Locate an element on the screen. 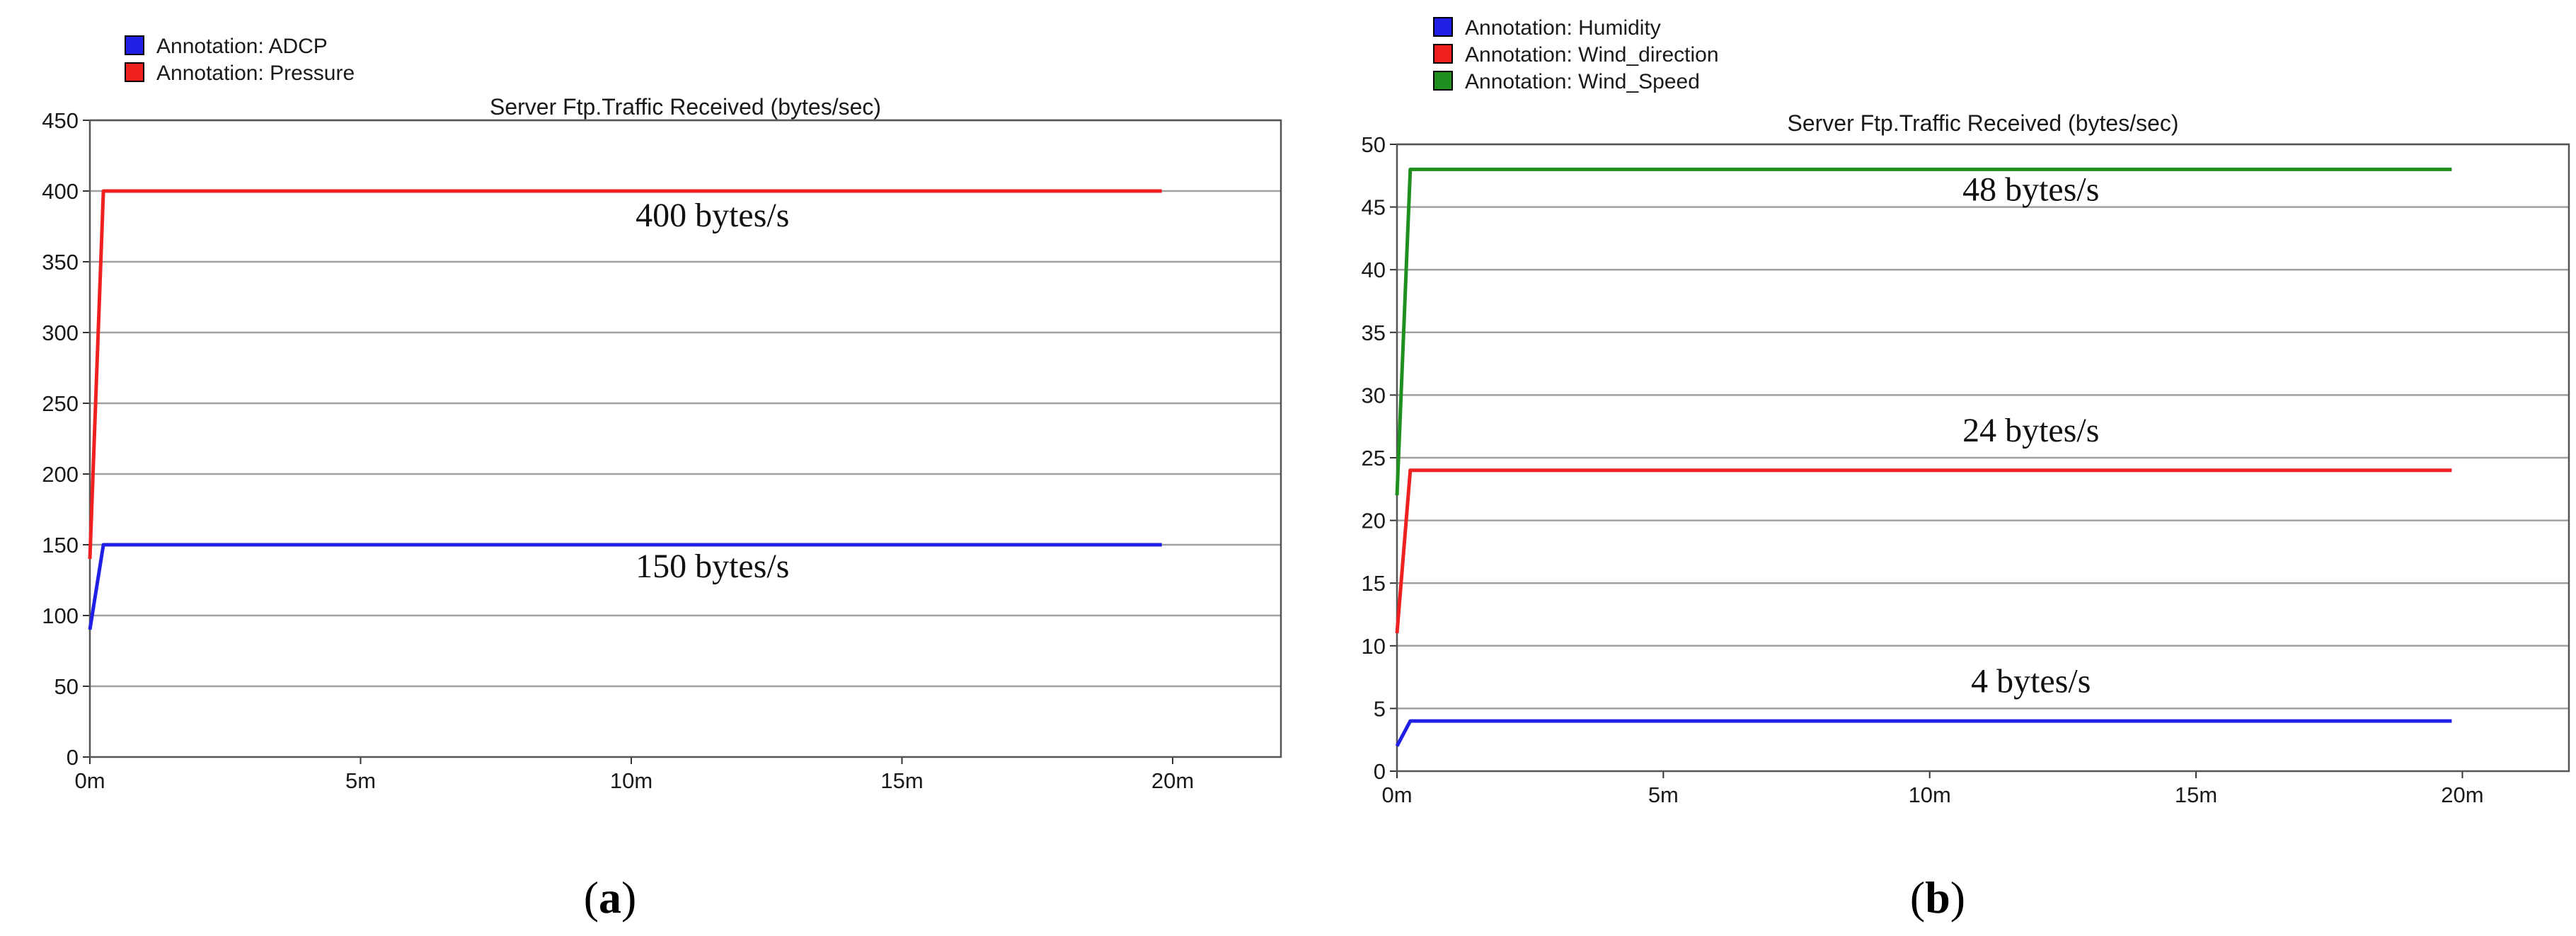 Image resolution: width=2576 pixels, height=936 pixels. y-tick-label: 5 is located at coordinates (1380, 709).